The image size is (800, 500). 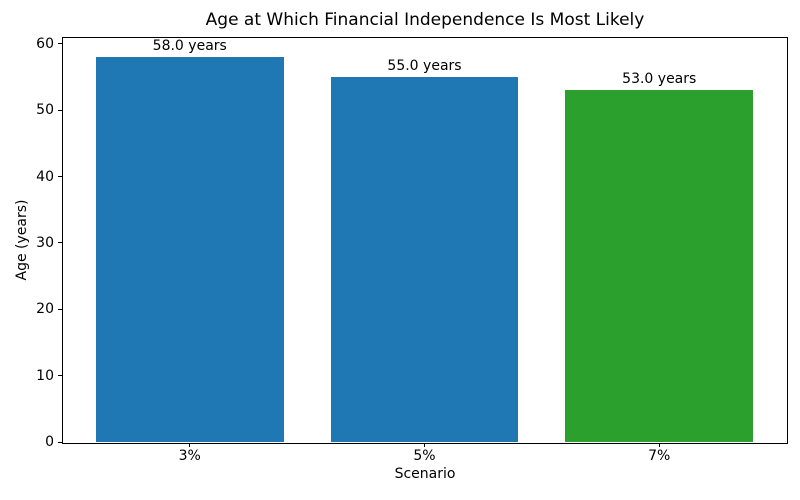 I want to click on bar-value-label: 58.0 years, so click(x=189, y=46).